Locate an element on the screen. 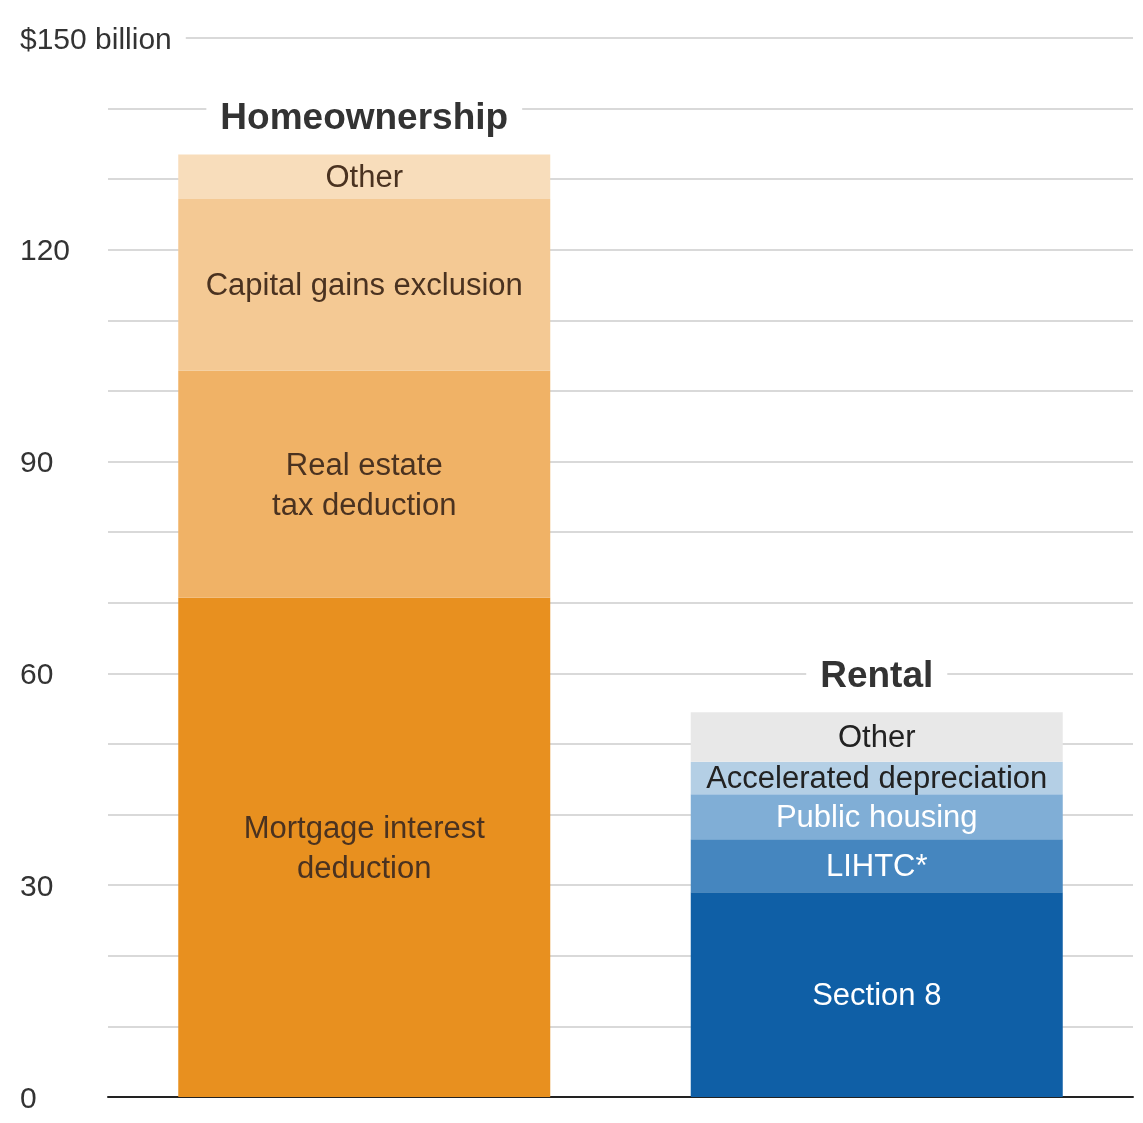  y-tick-label: $150 billion is located at coordinates (96, 38).